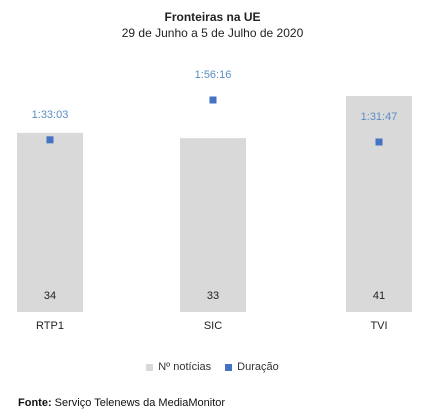 Image resolution: width=425 pixels, height=416 pixels. Describe the element at coordinates (379, 117) in the screenshot. I see `point-label-tvi: 1:31:47` at that location.